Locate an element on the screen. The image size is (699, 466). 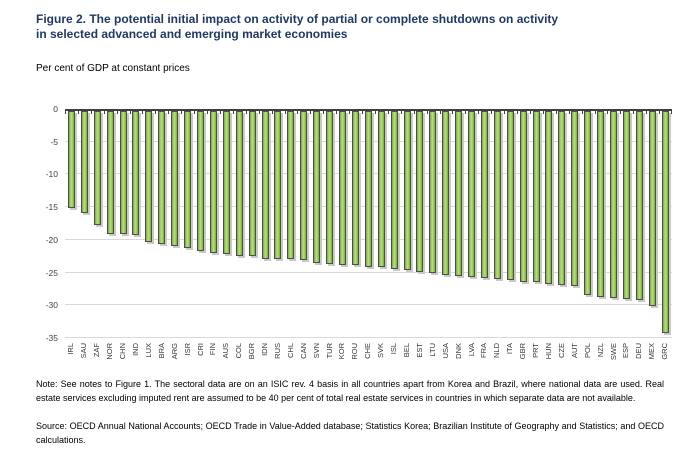
bar-slot-CAN is located at coordinates (303, 224).